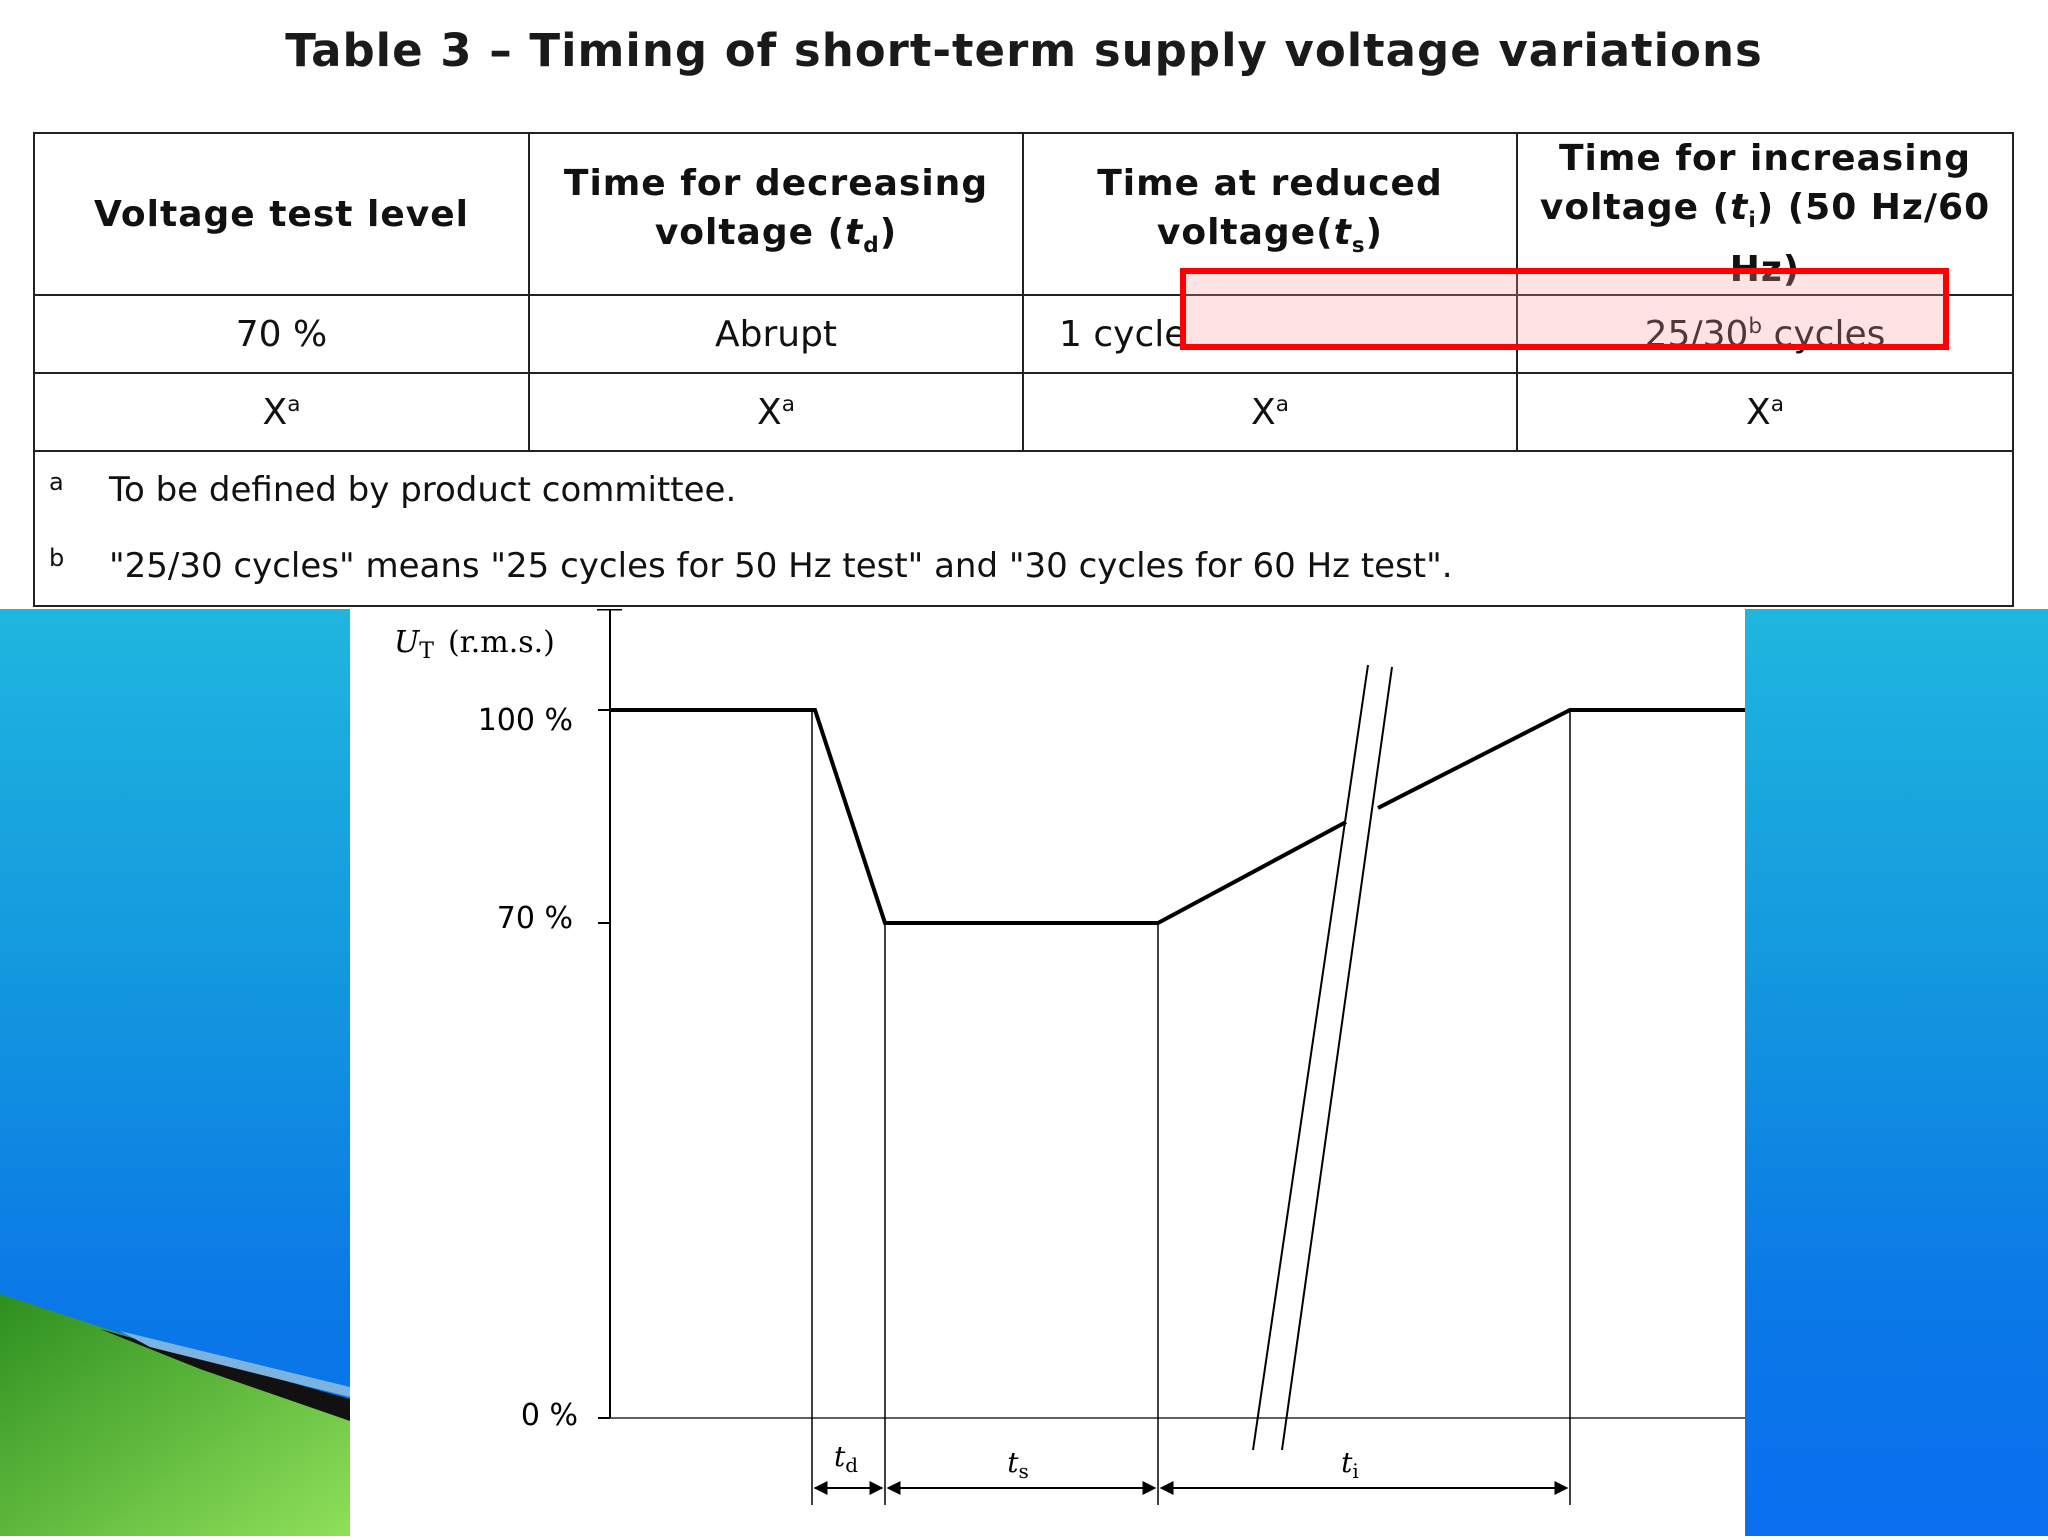  I want to click on level-label-0: 0 %, so click(549, 1415).